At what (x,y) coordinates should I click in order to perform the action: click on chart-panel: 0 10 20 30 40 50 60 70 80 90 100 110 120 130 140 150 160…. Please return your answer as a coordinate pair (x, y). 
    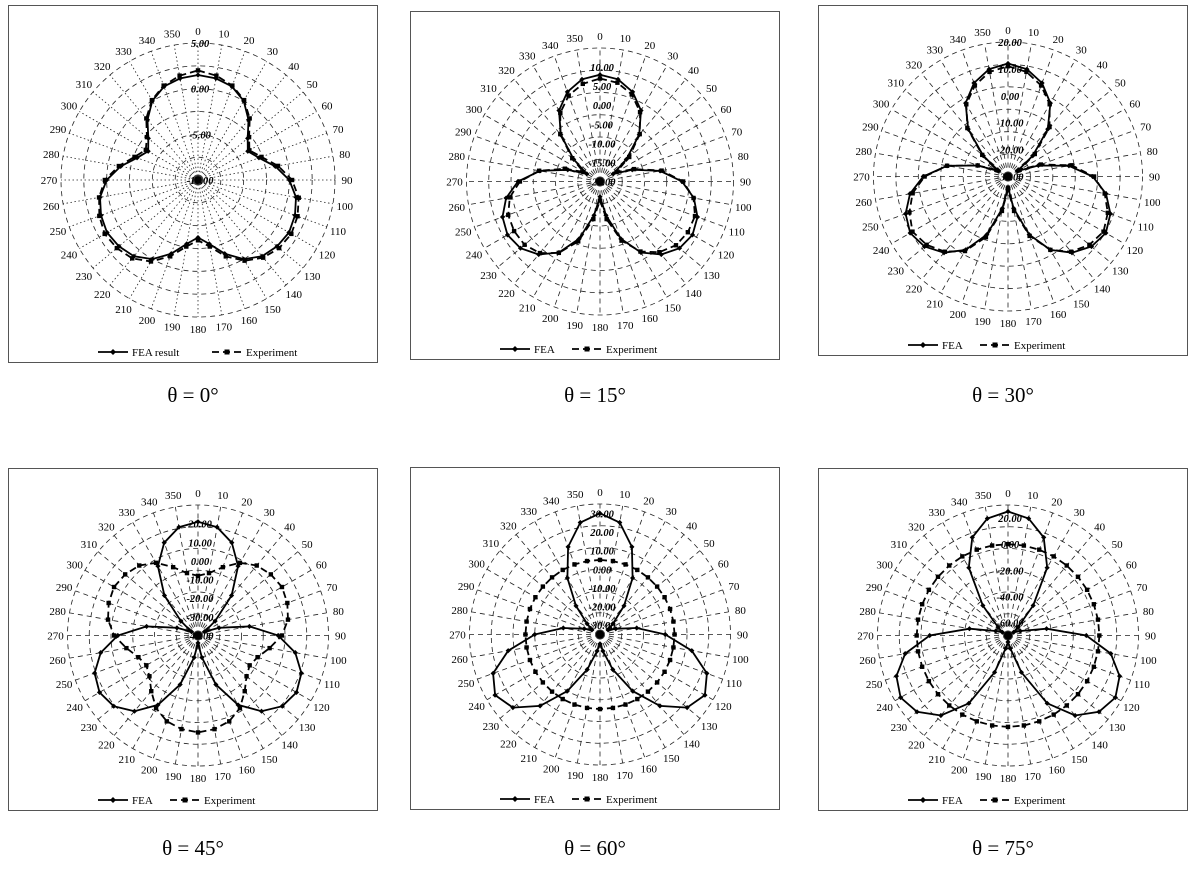
    Looking at the image, I should click on (1003, 215).